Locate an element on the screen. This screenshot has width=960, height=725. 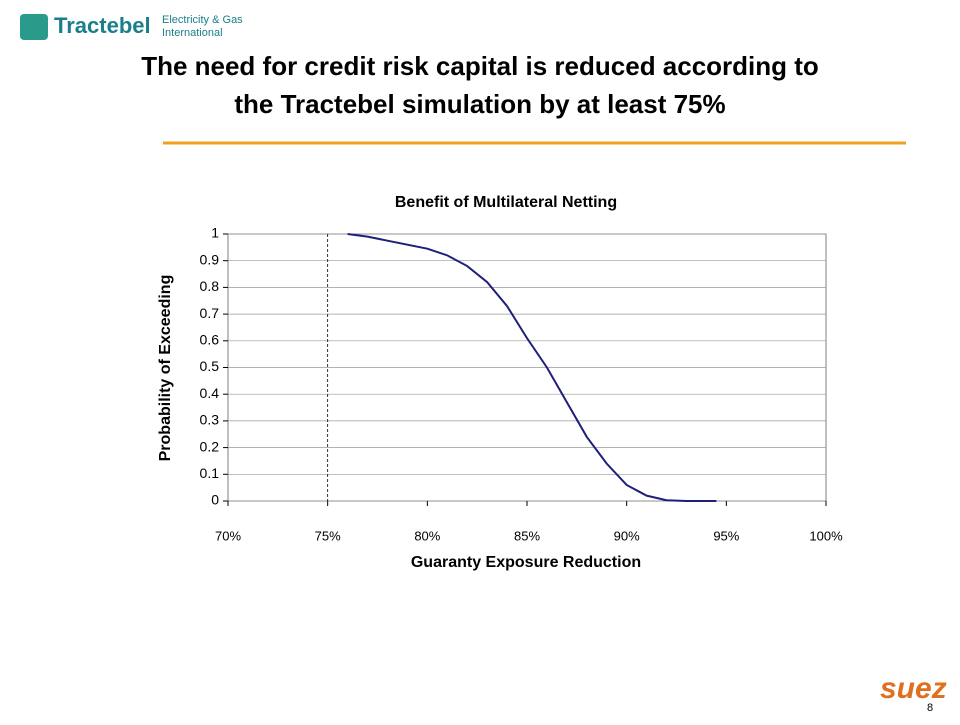
logo-name: Tractebel is located at coordinates (102, 25).